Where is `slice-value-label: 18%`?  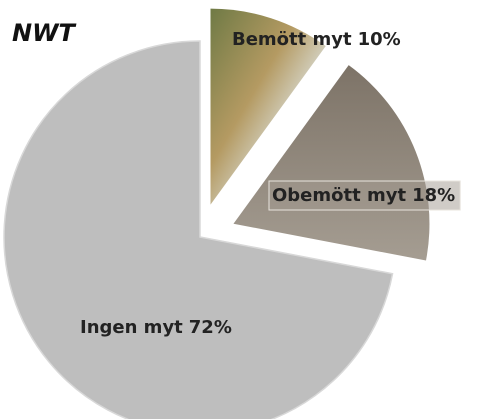
slice-value-label: 18% is located at coordinates (433, 195).